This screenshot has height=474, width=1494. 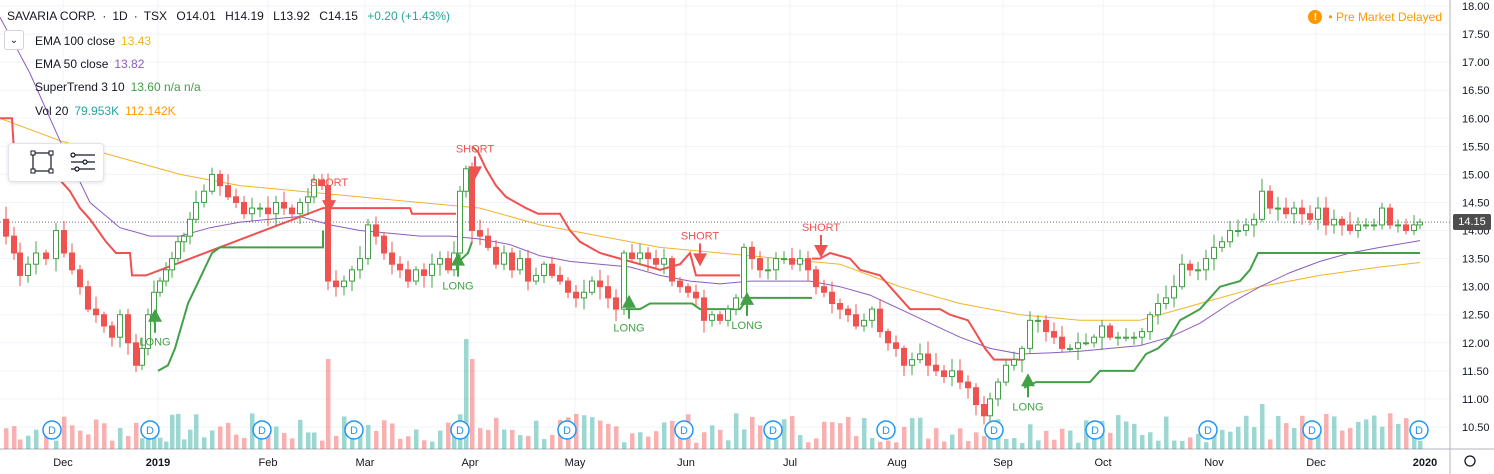 What do you see at coordinates (821, 228) in the screenshot?
I see `short-signal-label: SHORT` at bounding box center [821, 228].